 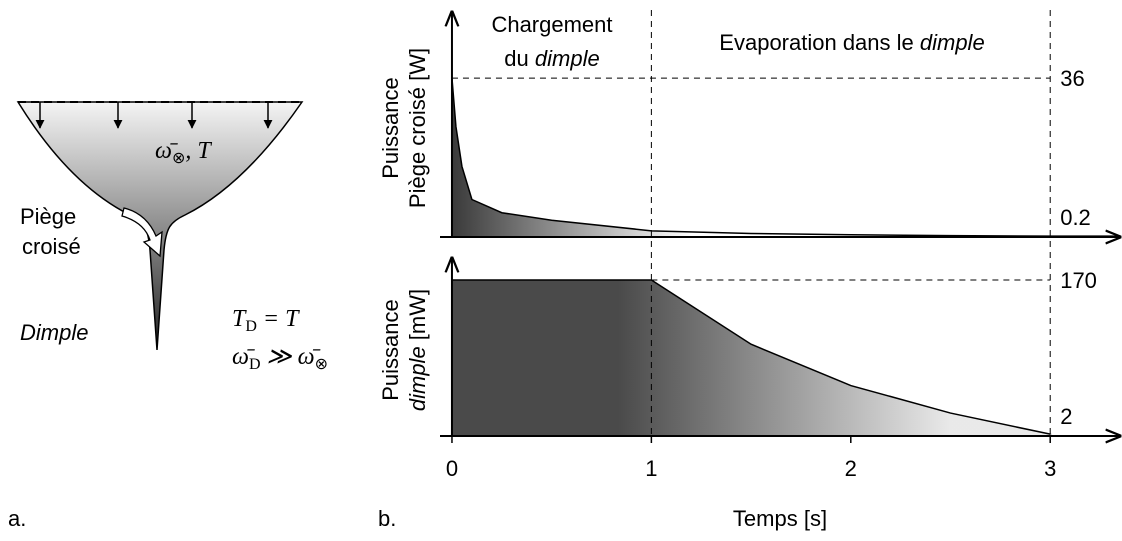 What do you see at coordinates (1050, 468) in the screenshot?
I see `x-tick-label: 3` at bounding box center [1050, 468].